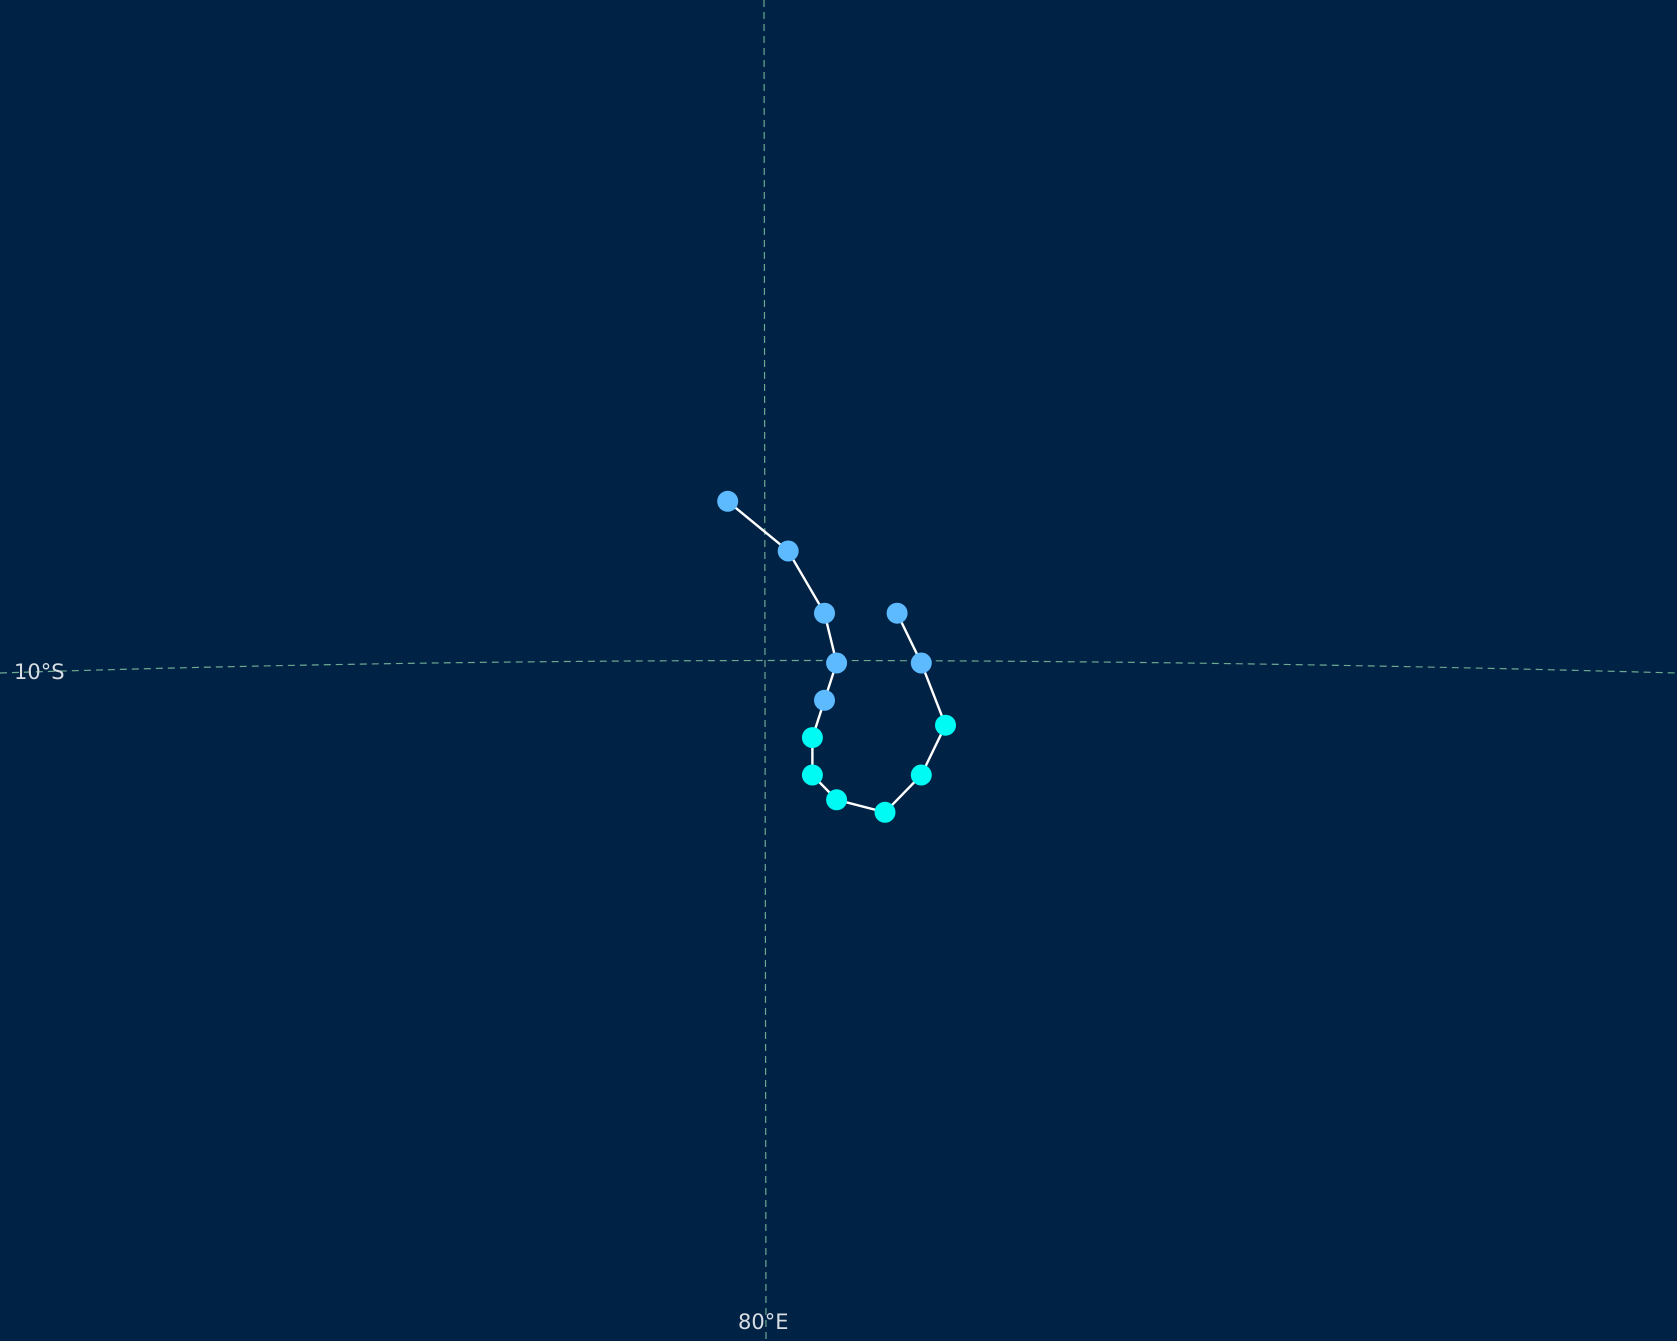  Describe the element at coordinates (39, 672) in the screenshot. I see `latitude-label: 10°S` at that location.